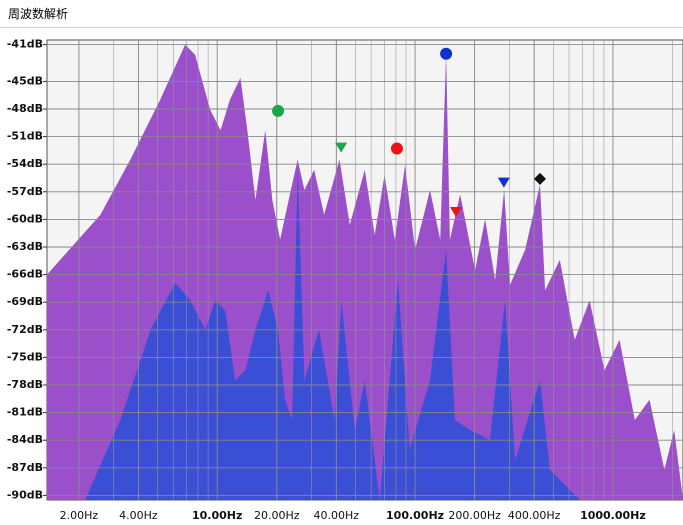 The width and height of the screenshot is (683, 525). I want to click on x-tick-label: 2.00Hz, so click(79, 515).